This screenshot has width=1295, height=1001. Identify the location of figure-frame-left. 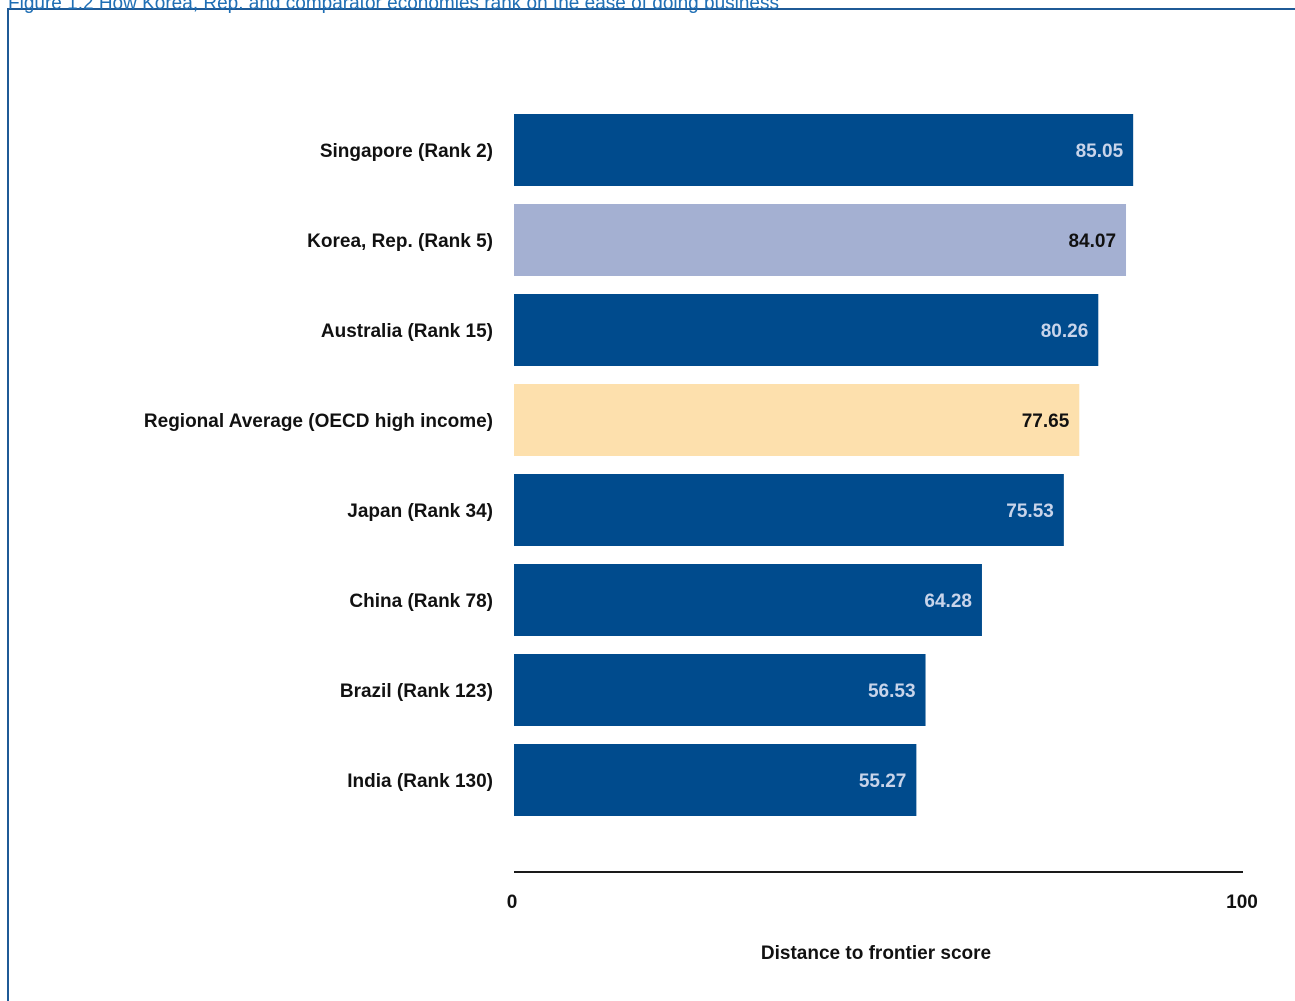
(8, 505).